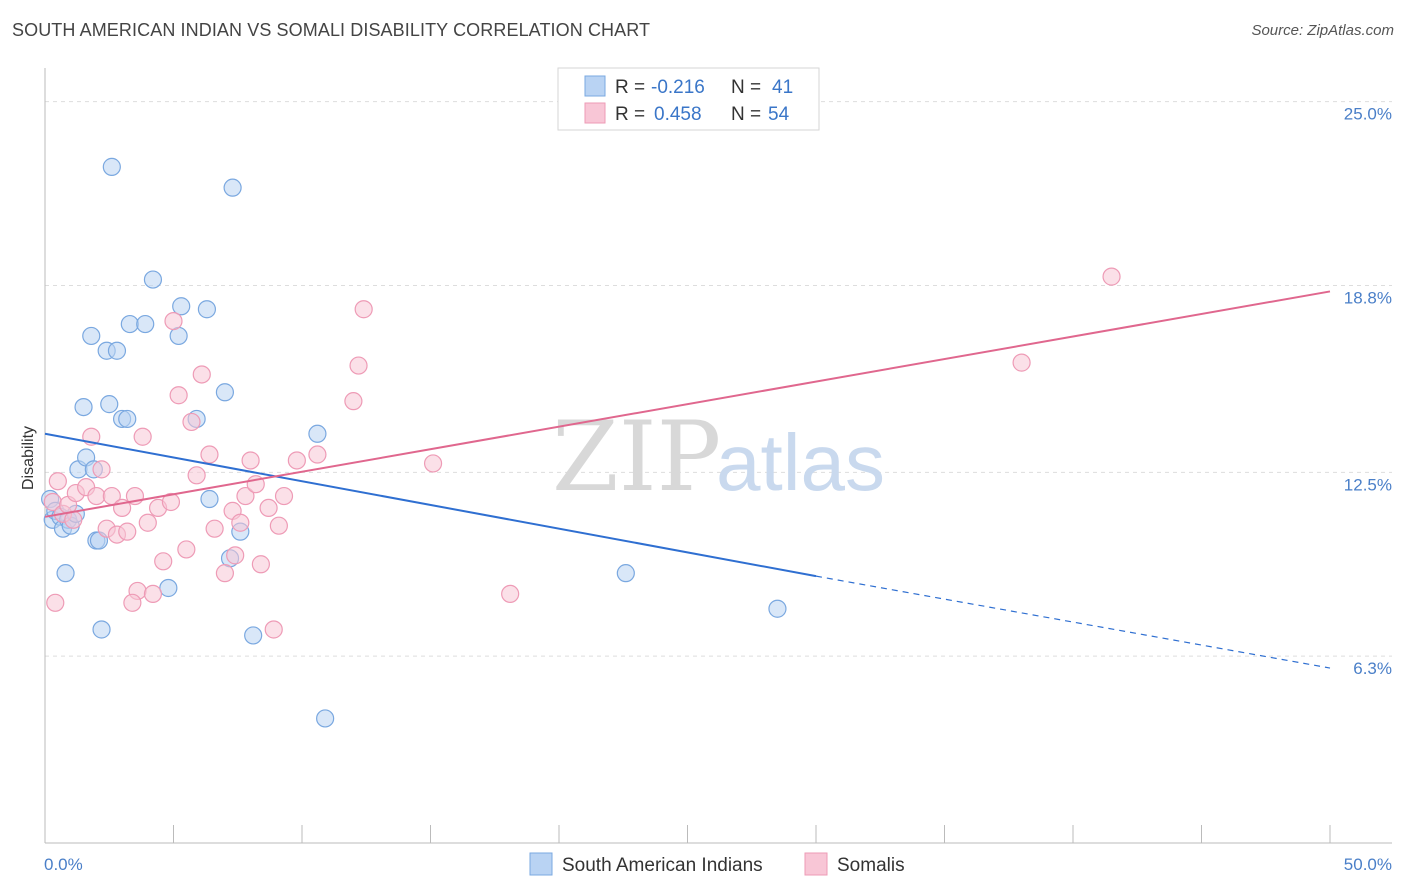 The width and height of the screenshot is (1406, 892). What do you see at coordinates (871, 865) in the screenshot?
I see `series-legend-label-pink: Somalis` at bounding box center [871, 865].